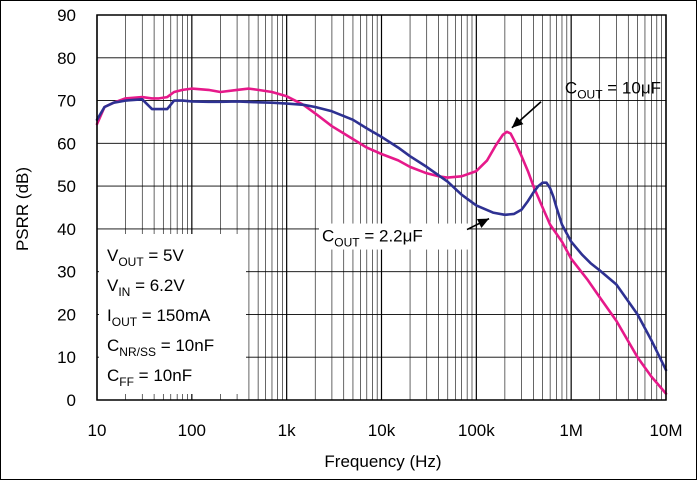 This screenshot has height=480, width=697. I want to click on x-tick-label: 1k, so click(287, 430).